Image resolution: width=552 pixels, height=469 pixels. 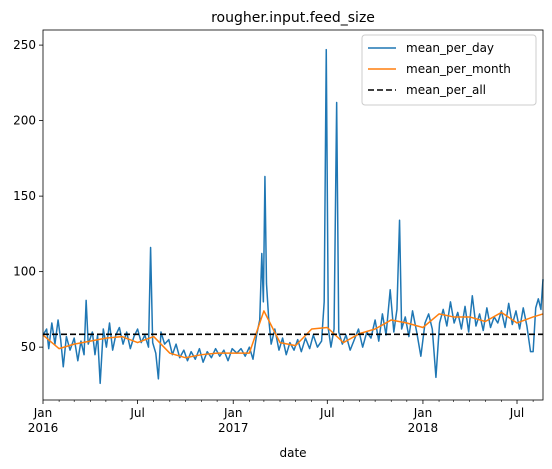 I want to click on legend-label-mean-per-day: mean_per_day, so click(x=450, y=48).